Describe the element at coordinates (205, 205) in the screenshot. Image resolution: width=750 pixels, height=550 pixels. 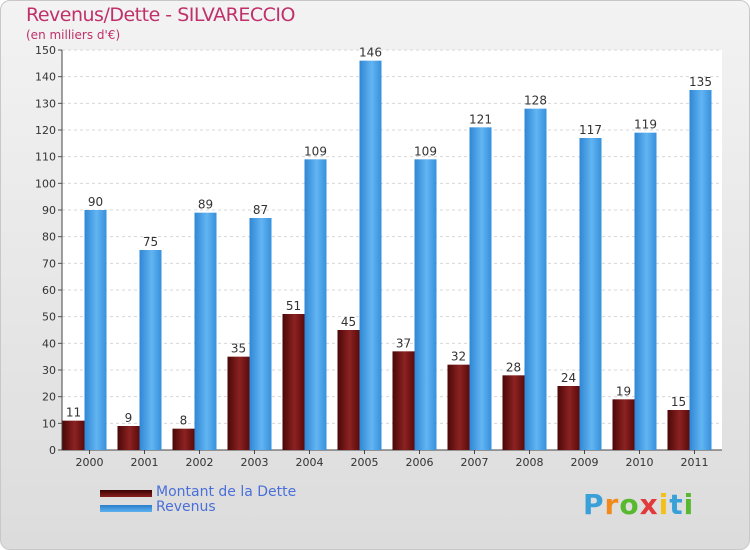
I see `data-label-revenus: 89` at that location.